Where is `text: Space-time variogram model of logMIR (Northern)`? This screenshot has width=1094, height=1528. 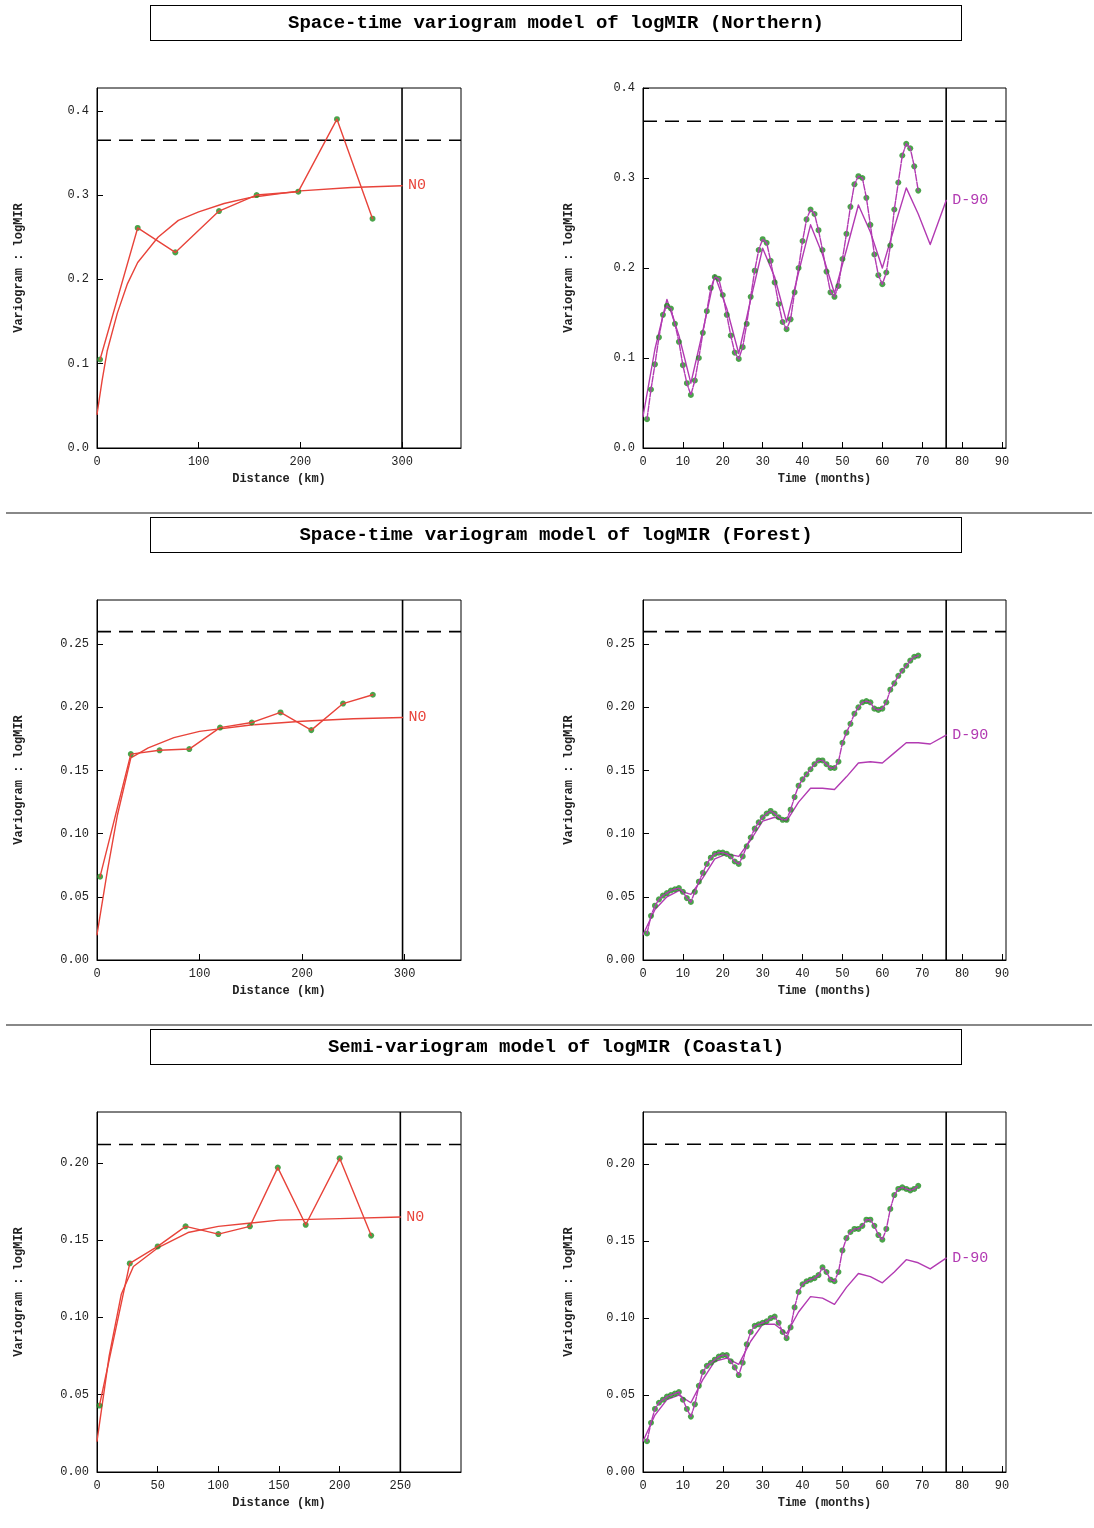 text: Space-time variogram model of logMIR (Northern) is located at coordinates (556, 23).